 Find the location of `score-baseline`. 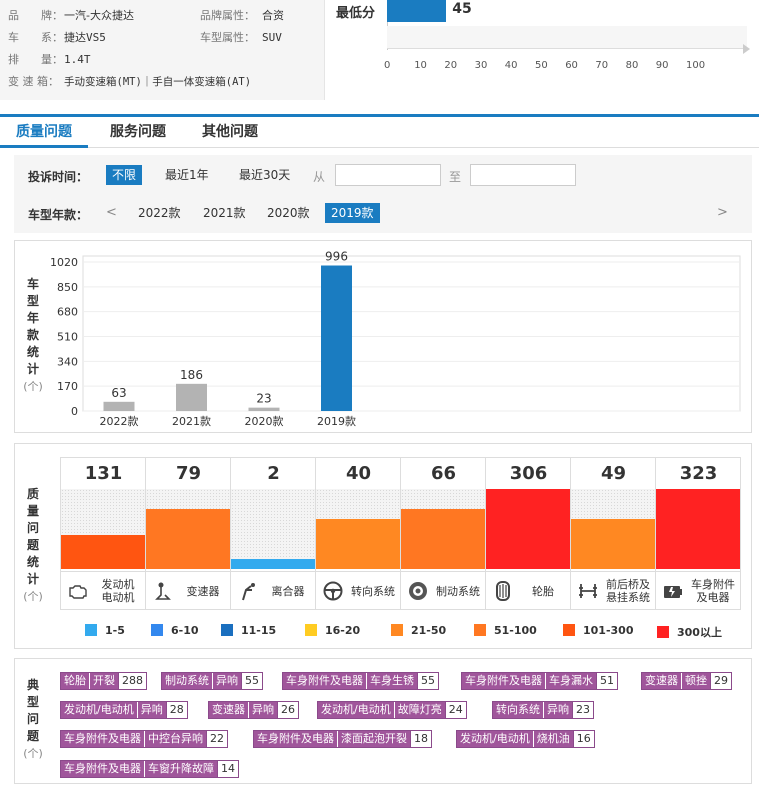

score-baseline is located at coordinates (567, 48).